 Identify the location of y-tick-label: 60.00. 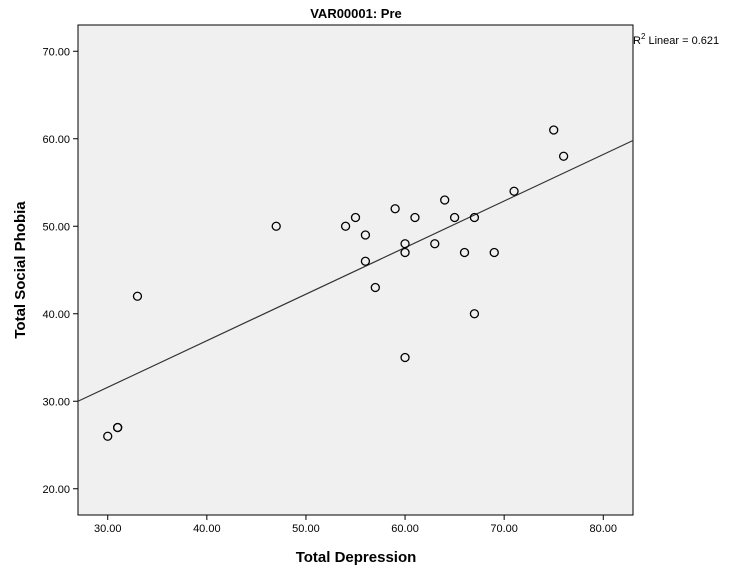
(56, 140).